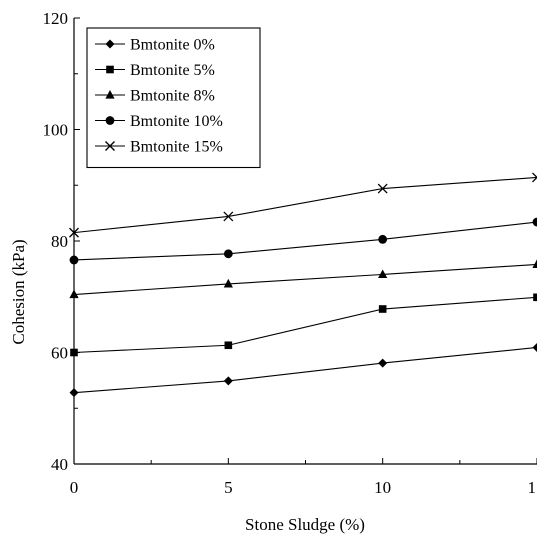  I want to click on legend-label: Bmtonite 10%, so click(176, 121).